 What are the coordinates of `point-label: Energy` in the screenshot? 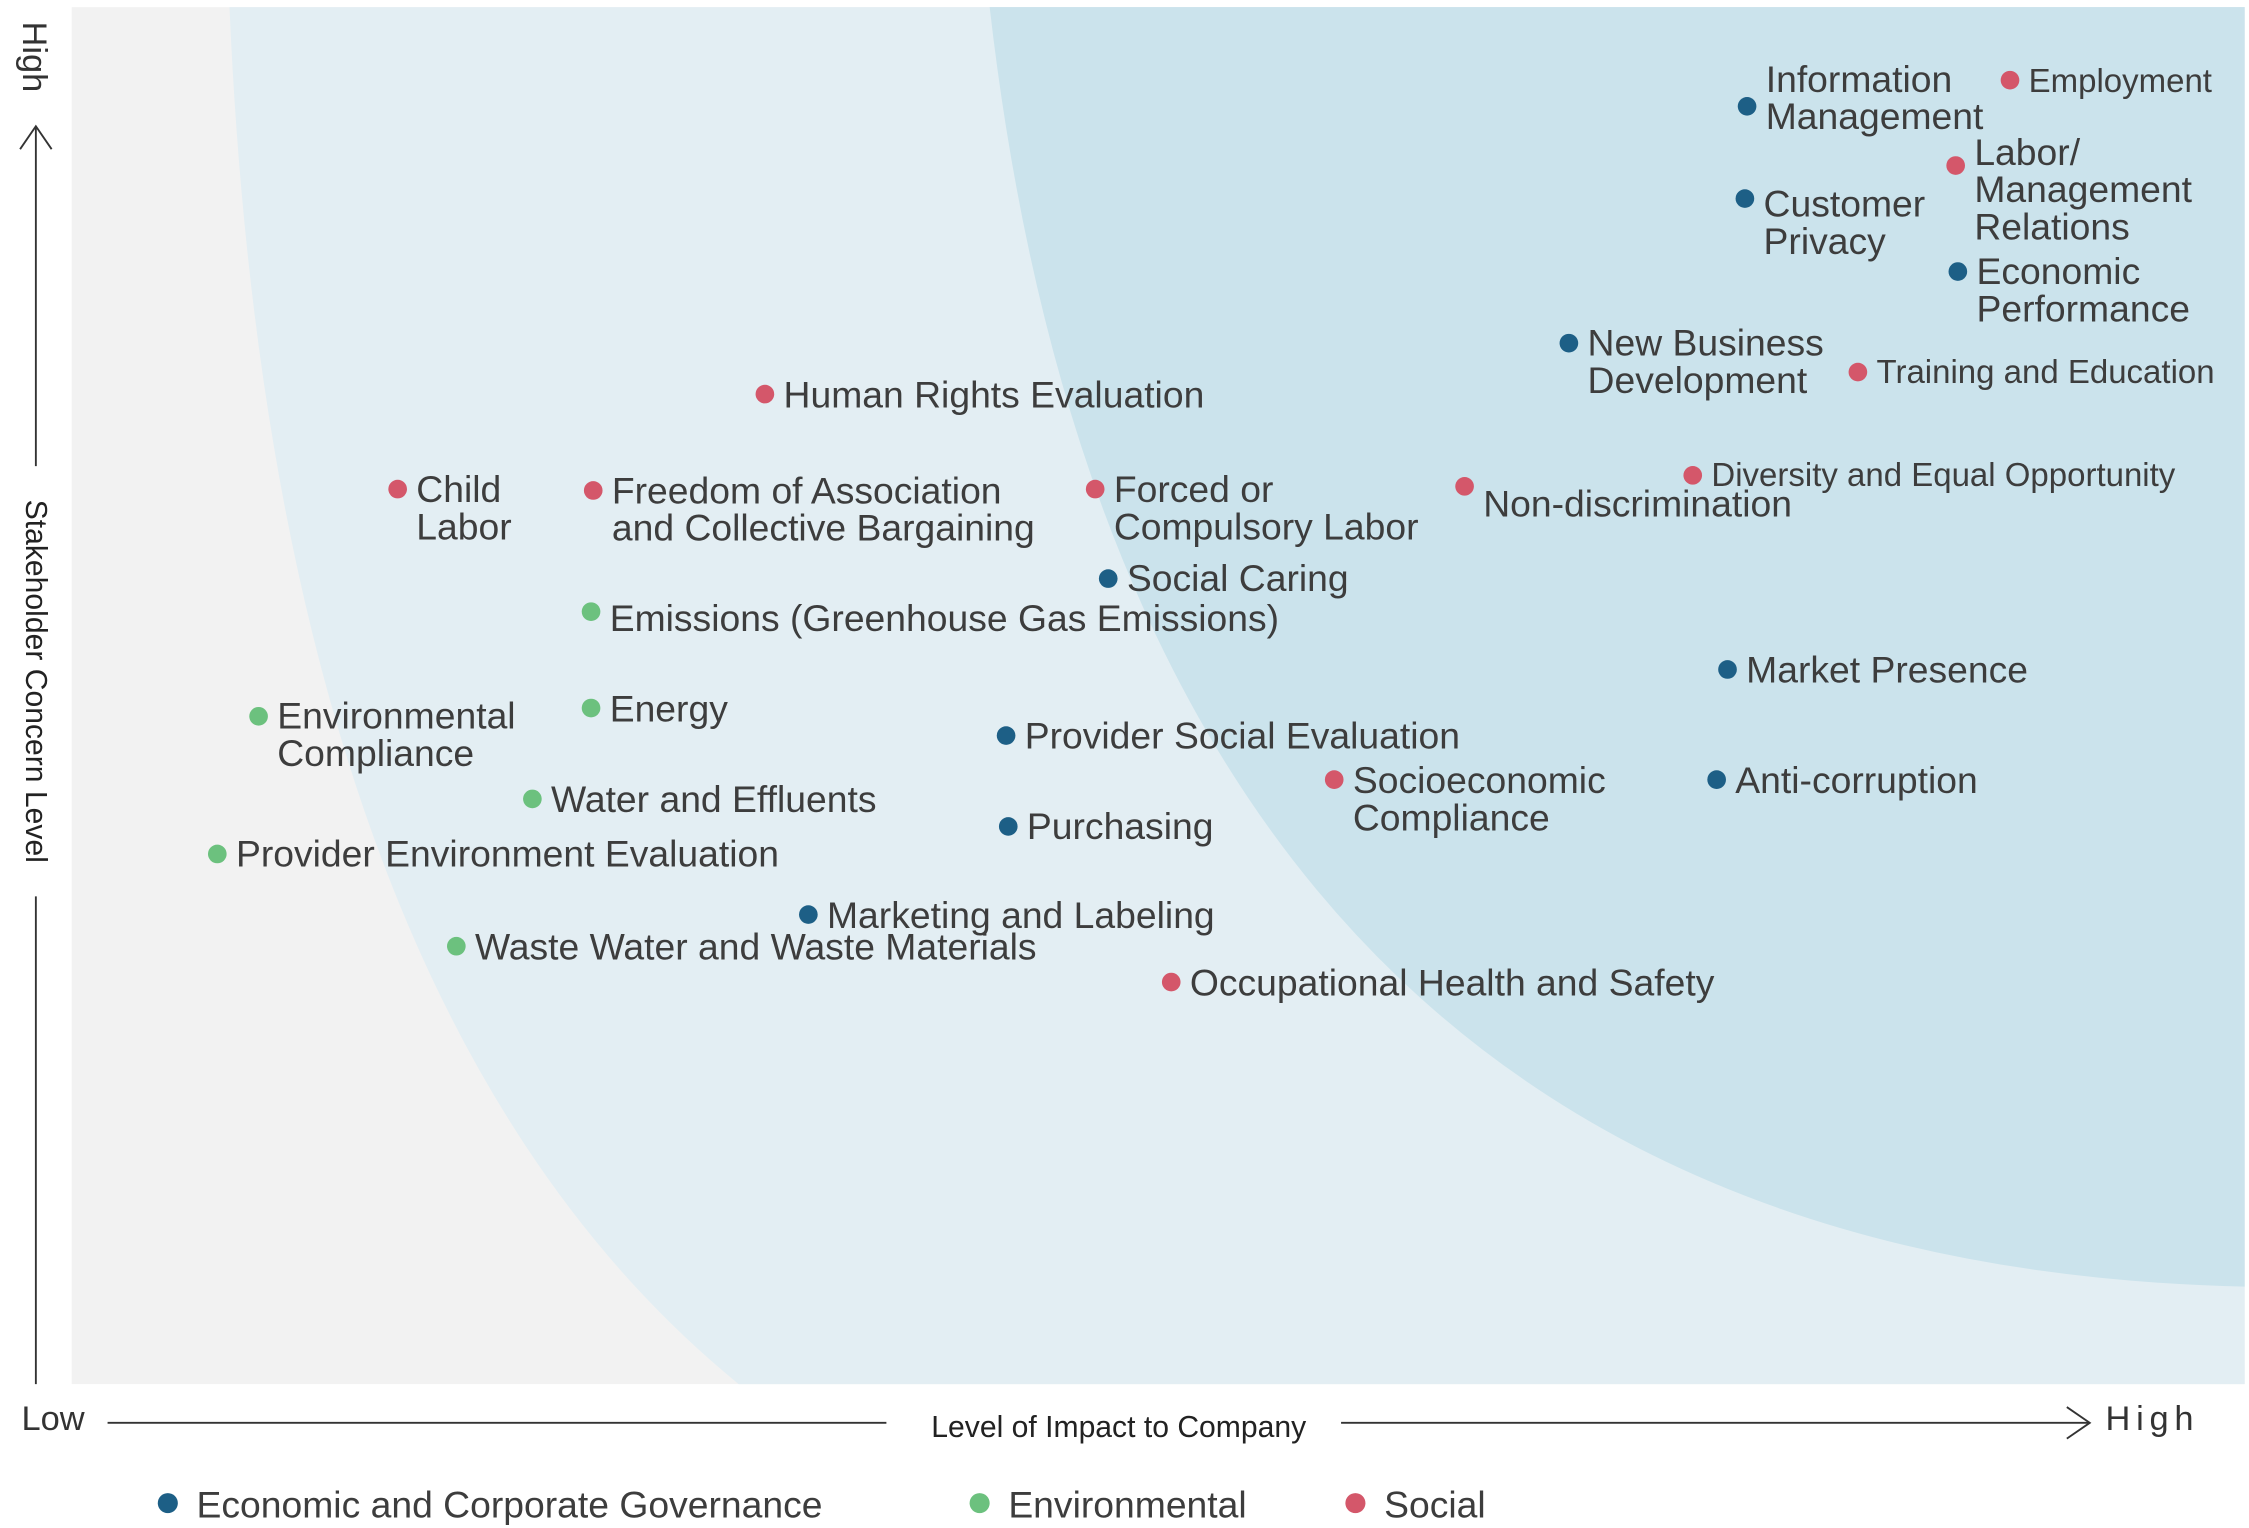 It's located at (668, 708).